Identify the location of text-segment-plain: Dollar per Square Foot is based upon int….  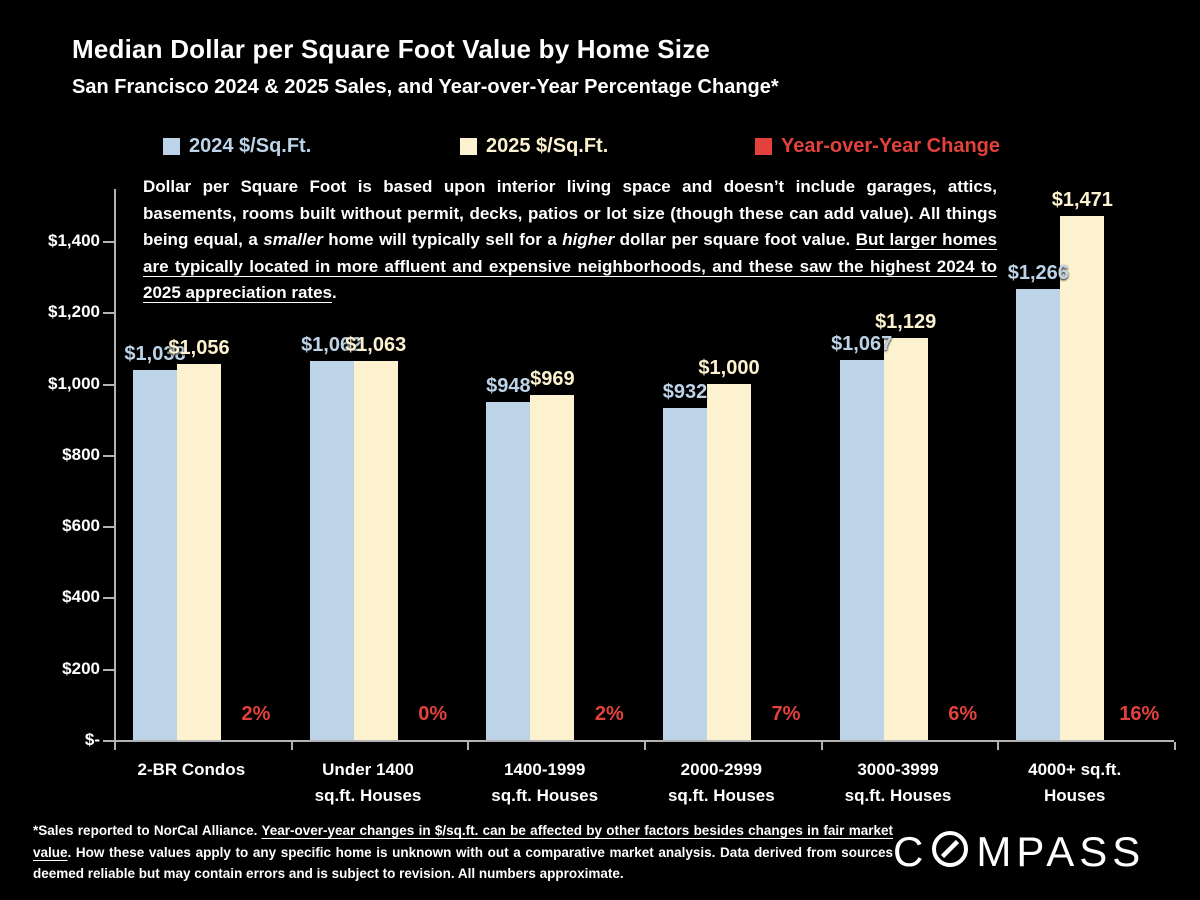
(570, 213).